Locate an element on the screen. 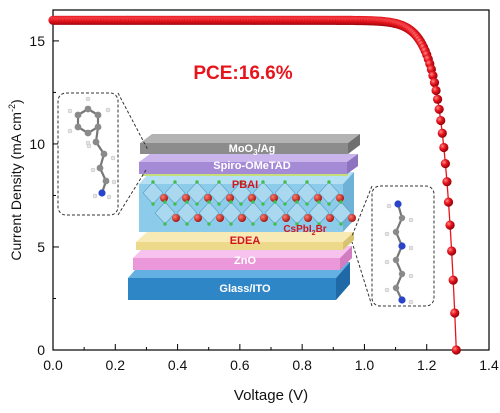 The image size is (500, 413). x-axis-label: Voltage (V) is located at coordinates (271, 395).